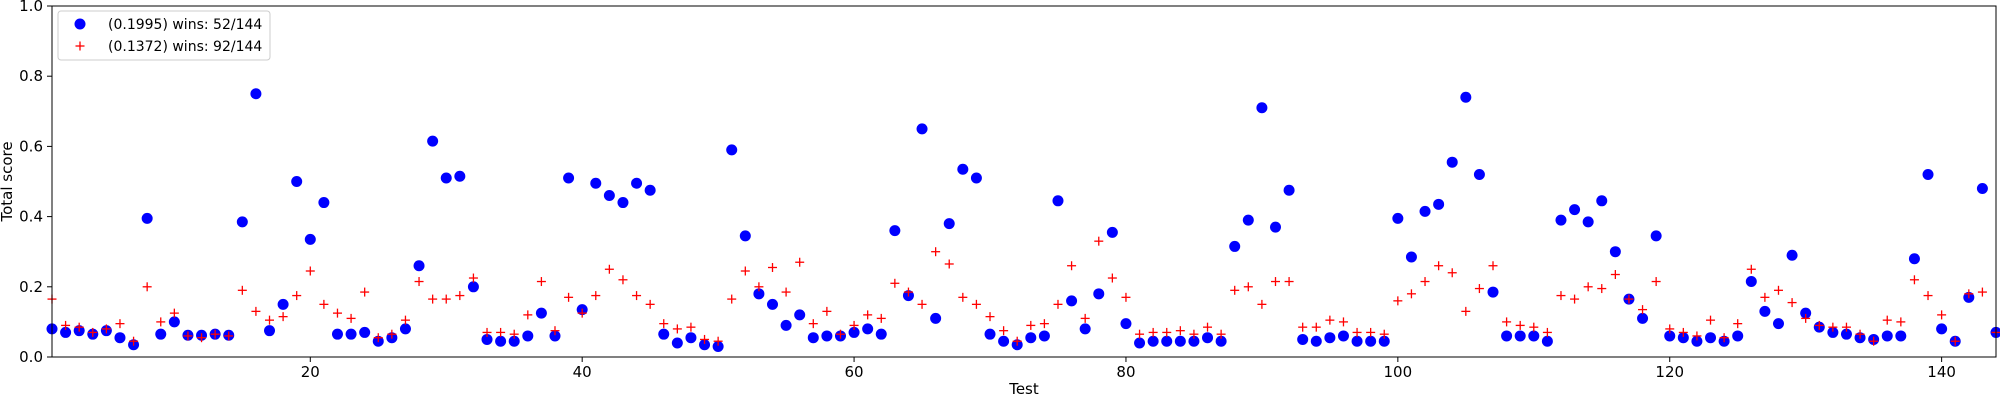 Image resolution: width=2000 pixels, height=400 pixels. I want to click on legend-marker-circle, so click(80, 24).